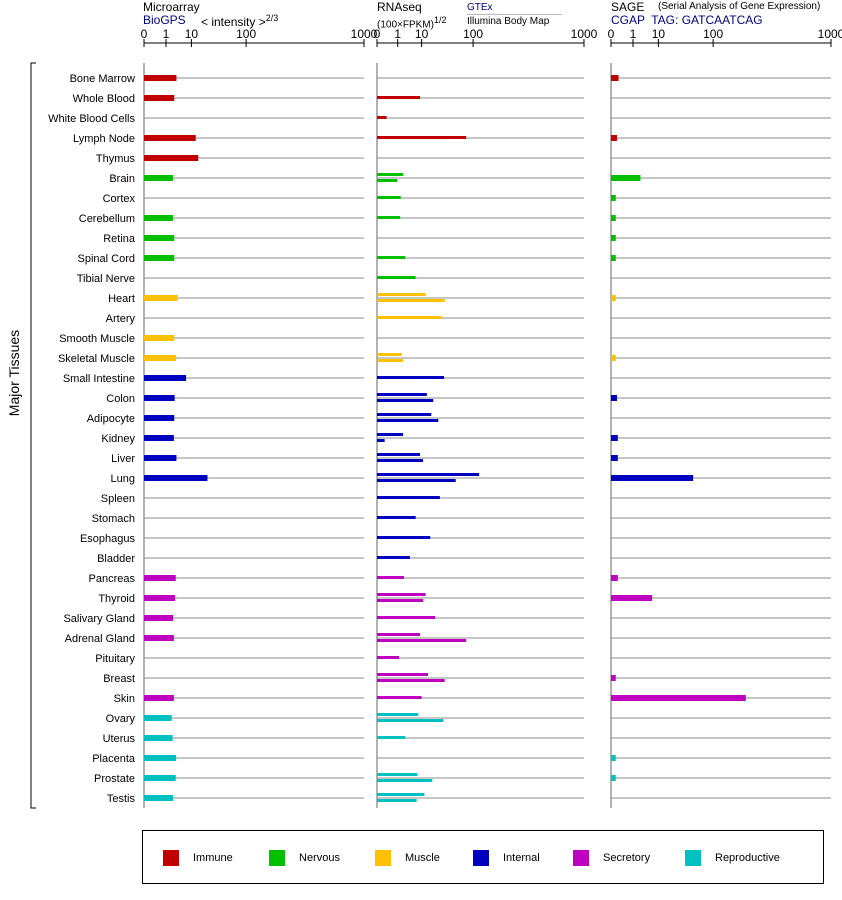 The width and height of the screenshot is (842, 900). What do you see at coordinates (627, 858) in the screenshot?
I see `legend-label-secretory: Secretory` at bounding box center [627, 858].